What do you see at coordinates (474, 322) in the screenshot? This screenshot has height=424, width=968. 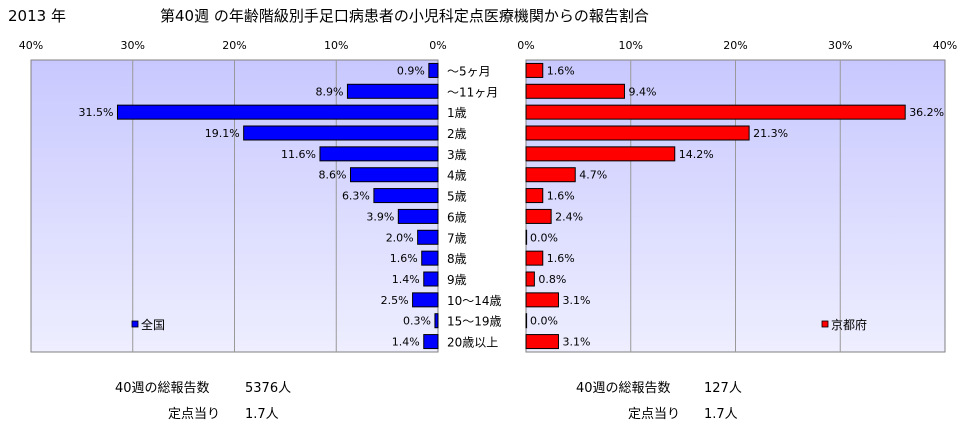 I see `age-category-label: 15～19歳` at bounding box center [474, 322].